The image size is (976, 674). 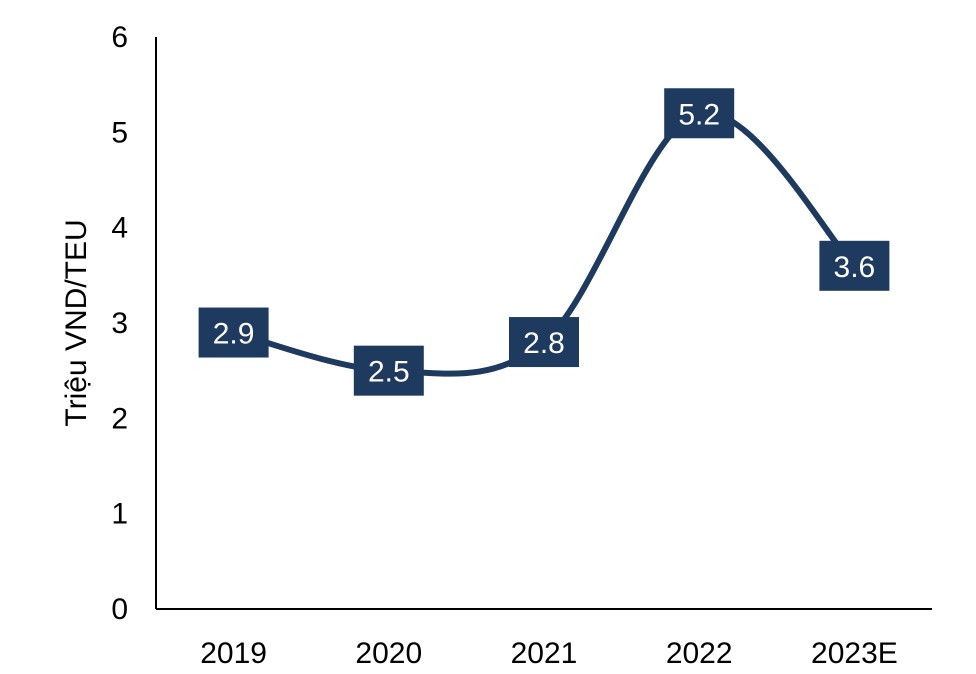 What do you see at coordinates (854, 653) in the screenshot?
I see `x-tick-label: 2023E` at bounding box center [854, 653].